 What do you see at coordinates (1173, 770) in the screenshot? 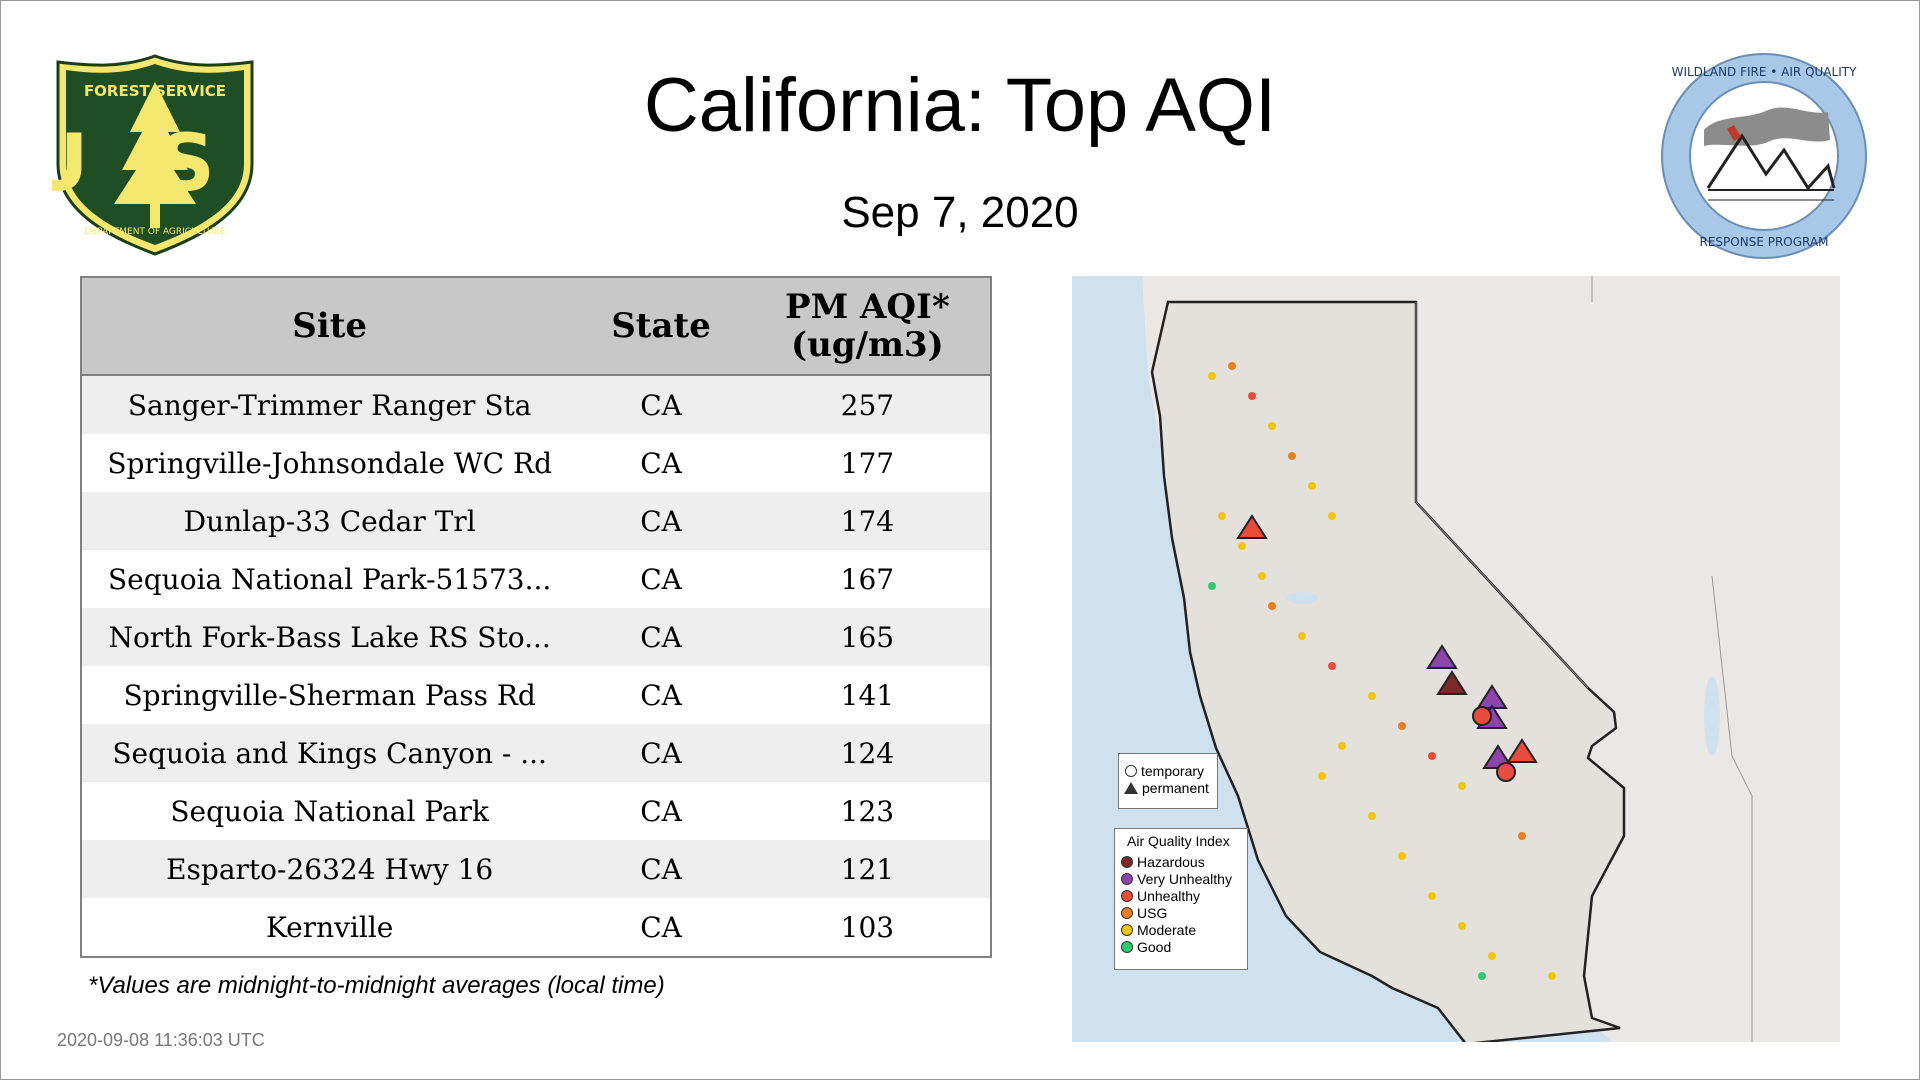
I see `legend-temporary: temporary` at bounding box center [1173, 770].